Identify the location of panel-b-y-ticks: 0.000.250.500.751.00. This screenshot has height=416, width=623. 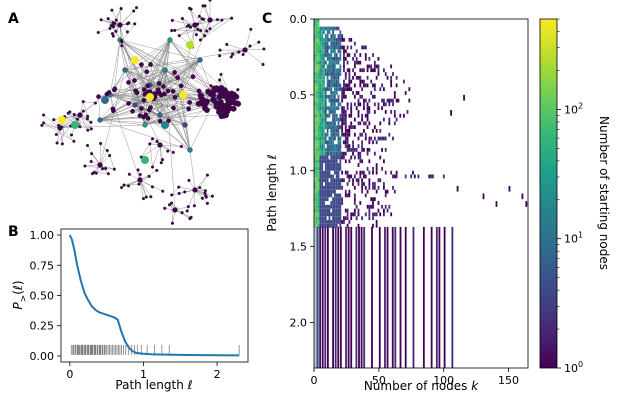
(45, 296).